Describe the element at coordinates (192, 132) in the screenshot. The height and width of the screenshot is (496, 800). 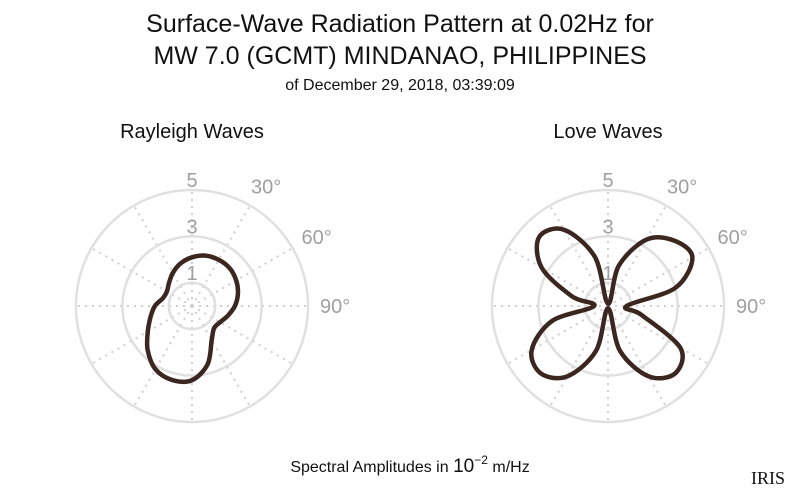
I see `chart-title: Rayleigh Waves` at that location.